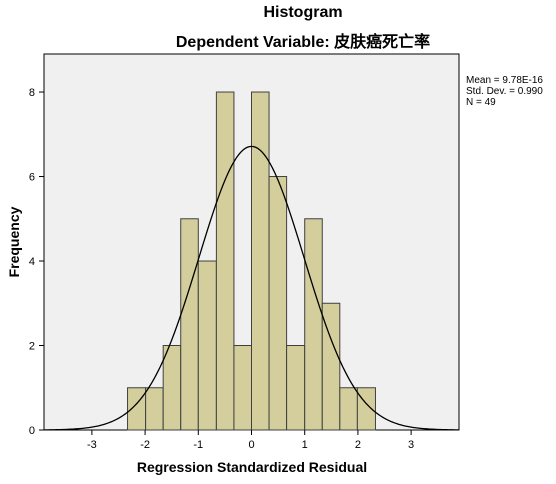 This screenshot has width=556, height=484. What do you see at coordinates (358, 445) in the screenshot?
I see `x-tick-label: 2` at bounding box center [358, 445].